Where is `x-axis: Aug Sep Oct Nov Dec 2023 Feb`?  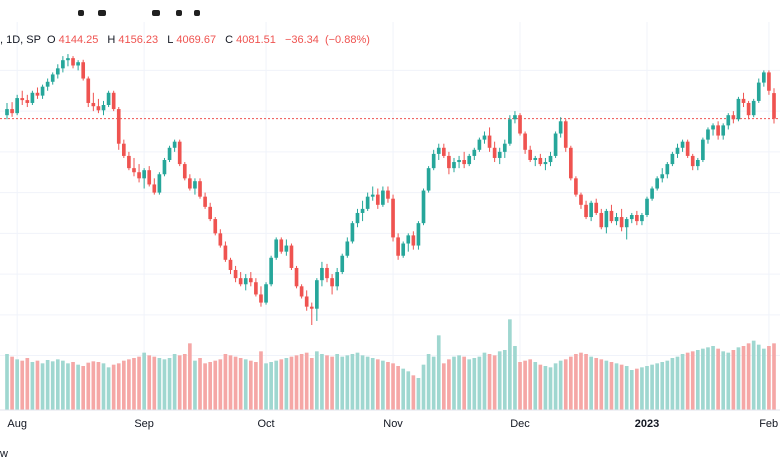 x-axis: Aug Sep Oct Nov Dec 2023 Feb is located at coordinates (390, 419).